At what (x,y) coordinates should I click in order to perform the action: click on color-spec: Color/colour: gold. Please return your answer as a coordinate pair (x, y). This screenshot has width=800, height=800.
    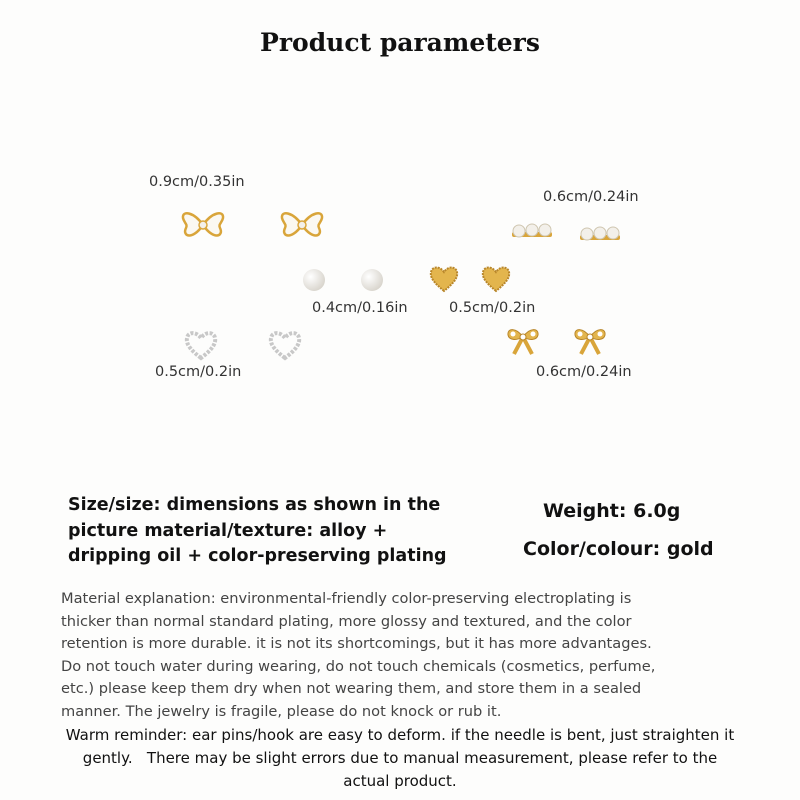
    Looking at the image, I should click on (618, 549).